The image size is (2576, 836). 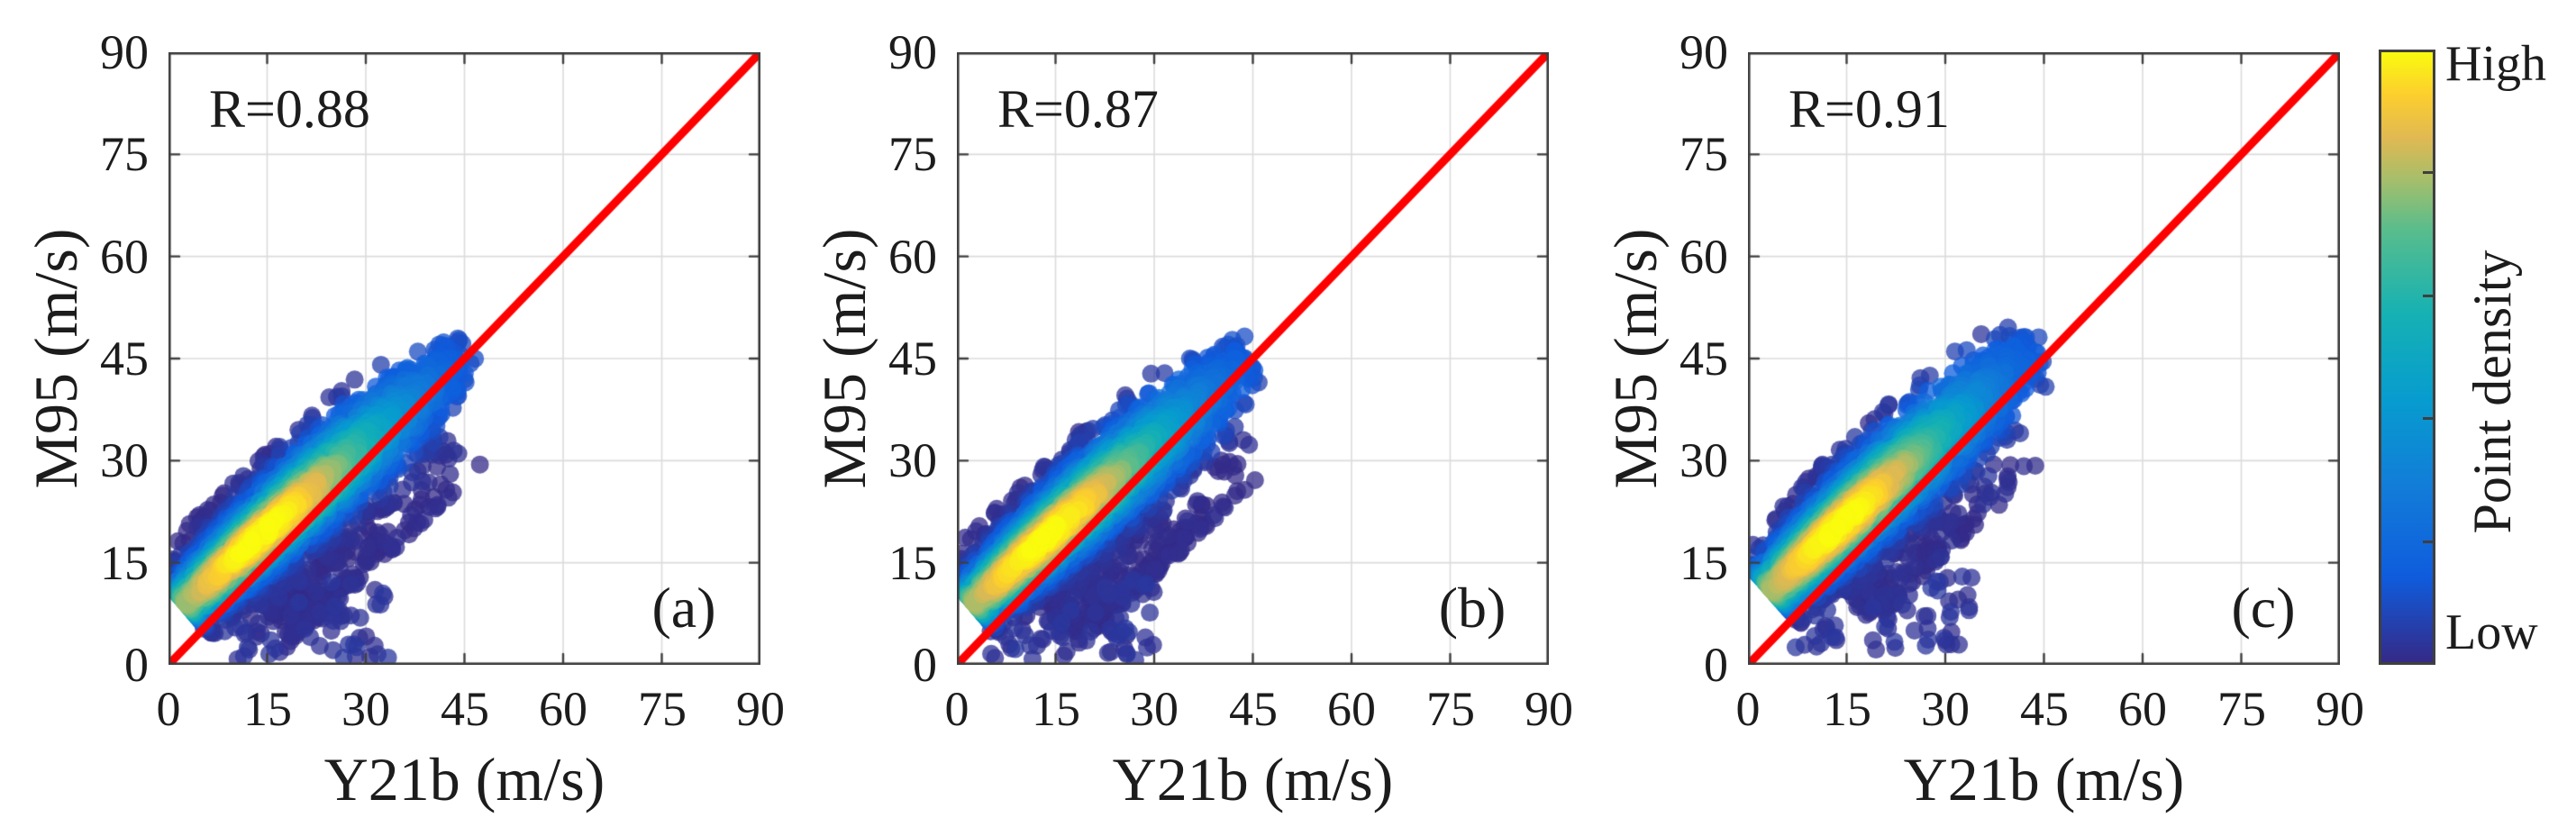 What do you see at coordinates (2491, 632) in the screenshot?
I see `colorbar-low-label: Low` at bounding box center [2491, 632].